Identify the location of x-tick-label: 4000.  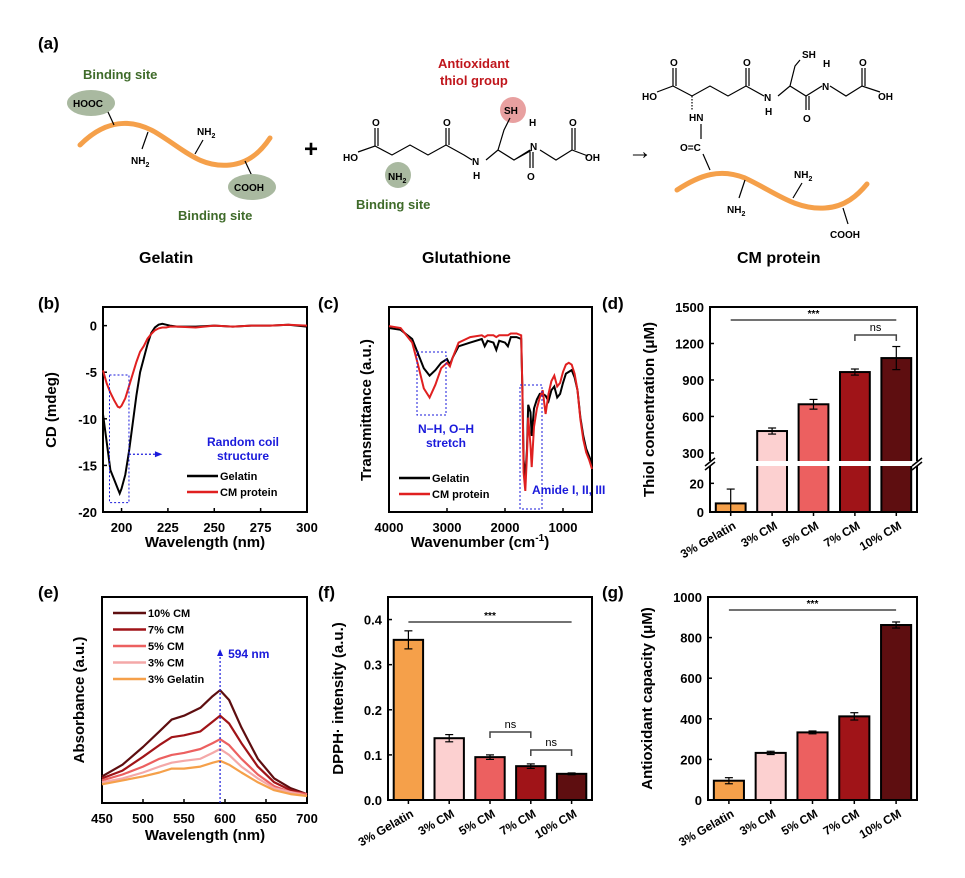
(389, 527).